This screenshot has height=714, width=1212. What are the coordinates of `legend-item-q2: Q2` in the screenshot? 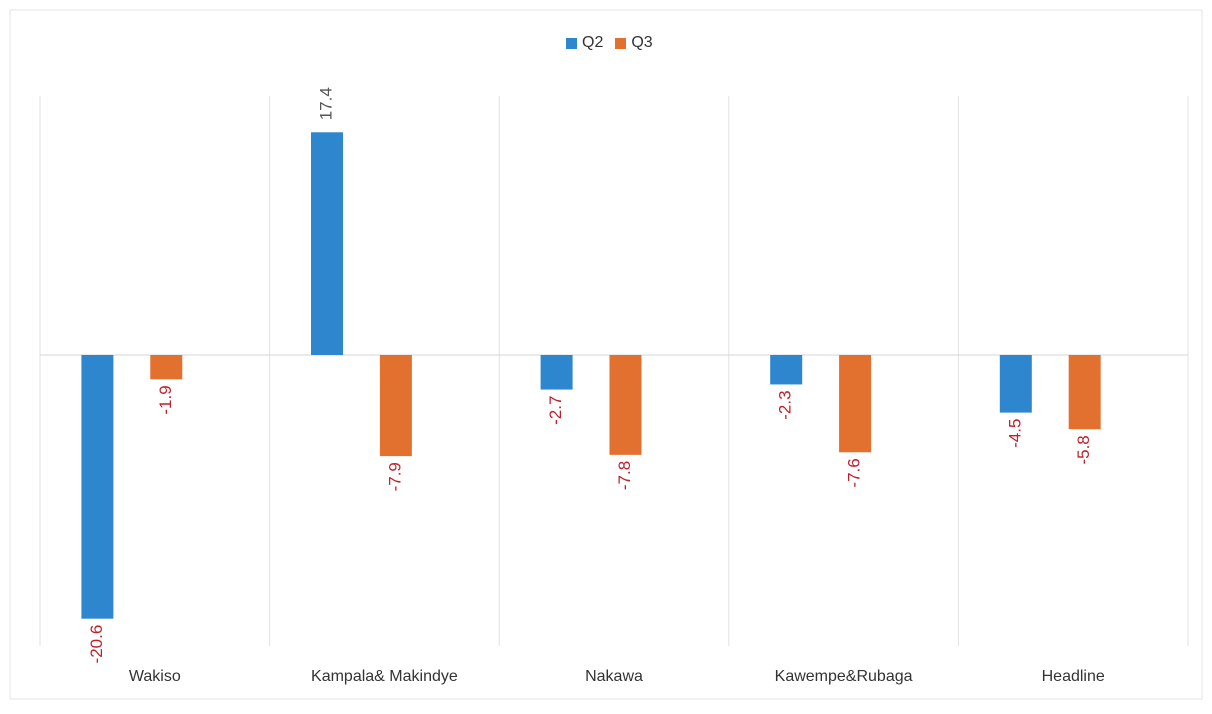 It's located at (584, 43).